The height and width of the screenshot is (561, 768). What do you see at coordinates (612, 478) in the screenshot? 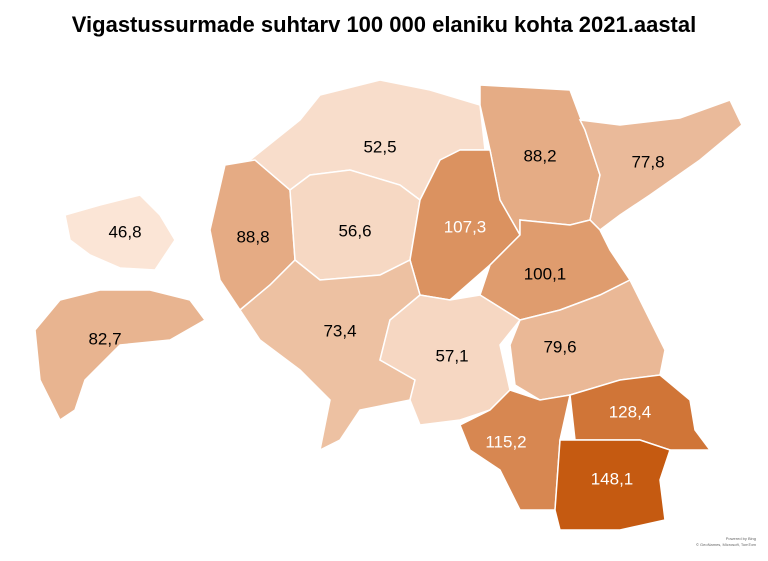
I see `value-label: 148,1` at bounding box center [612, 478].